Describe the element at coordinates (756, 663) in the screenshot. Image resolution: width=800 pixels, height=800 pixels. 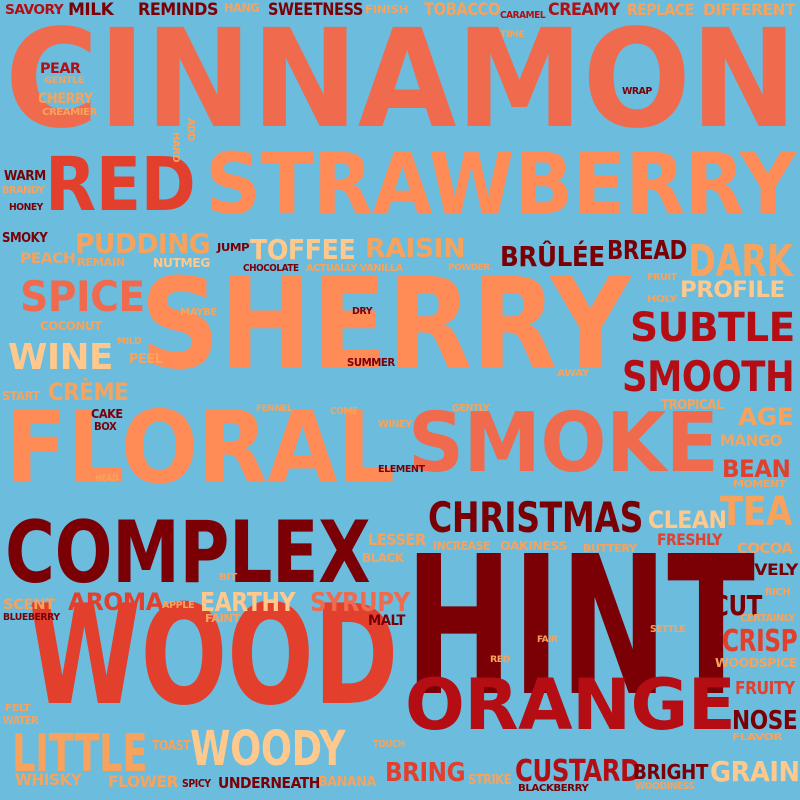
I see `word-woodspice: WOODSPICE` at that location.